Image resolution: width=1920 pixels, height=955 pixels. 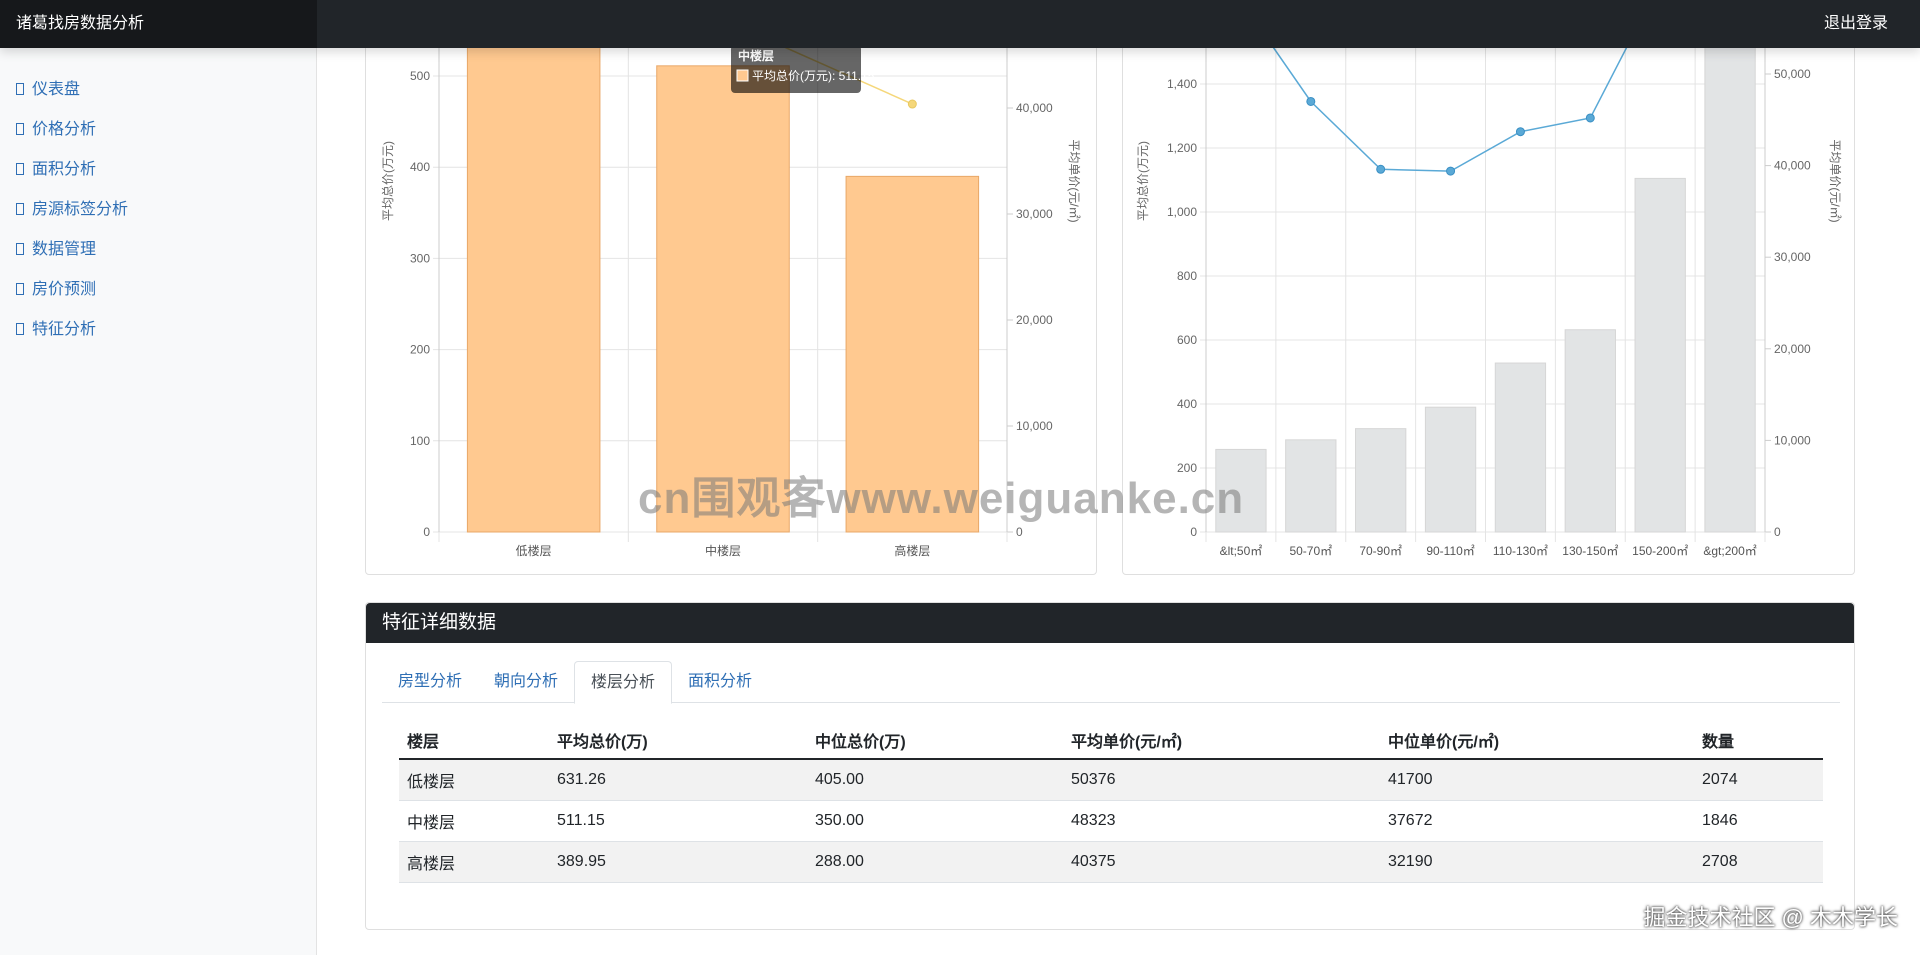 What do you see at coordinates (1450, 551) in the screenshot?
I see `x-tick-label: 90-110㎡` at bounding box center [1450, 551].